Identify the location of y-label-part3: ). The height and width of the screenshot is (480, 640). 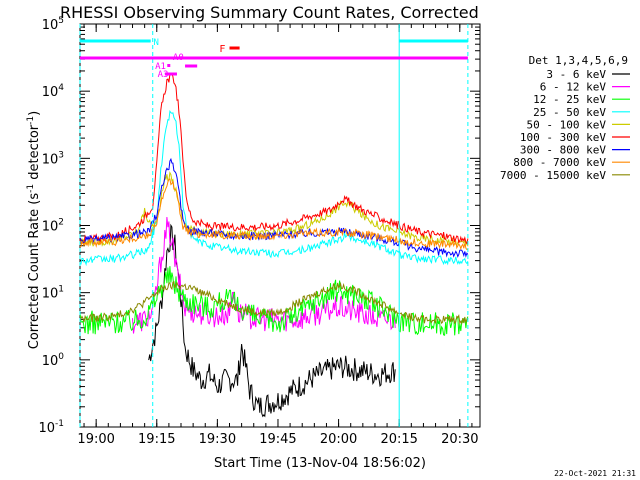
(34, 113).